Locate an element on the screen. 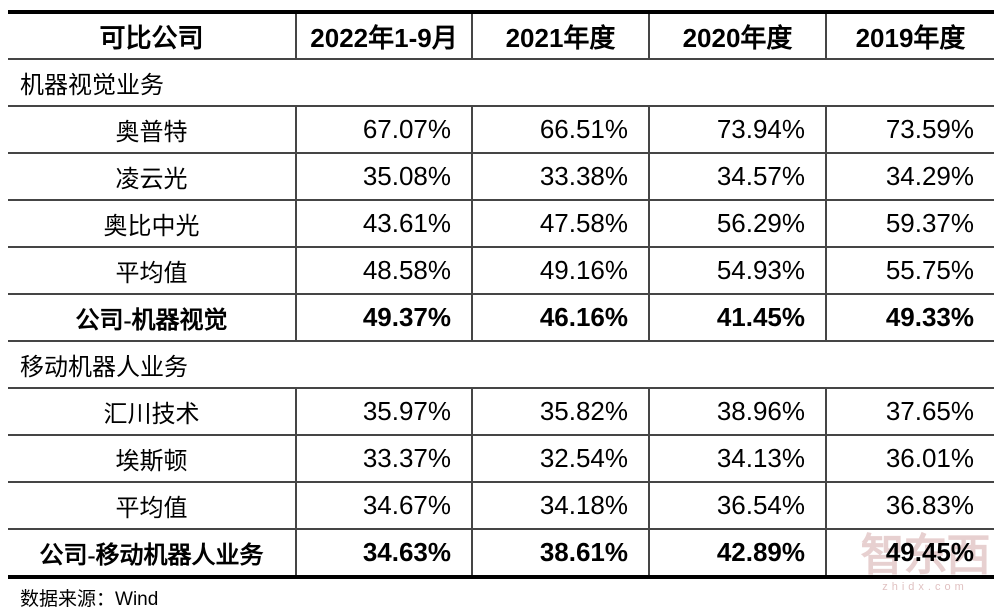 This screenshot has height=611, width=1000. value-cell: 33.37% is located at coordinates (384, 459).